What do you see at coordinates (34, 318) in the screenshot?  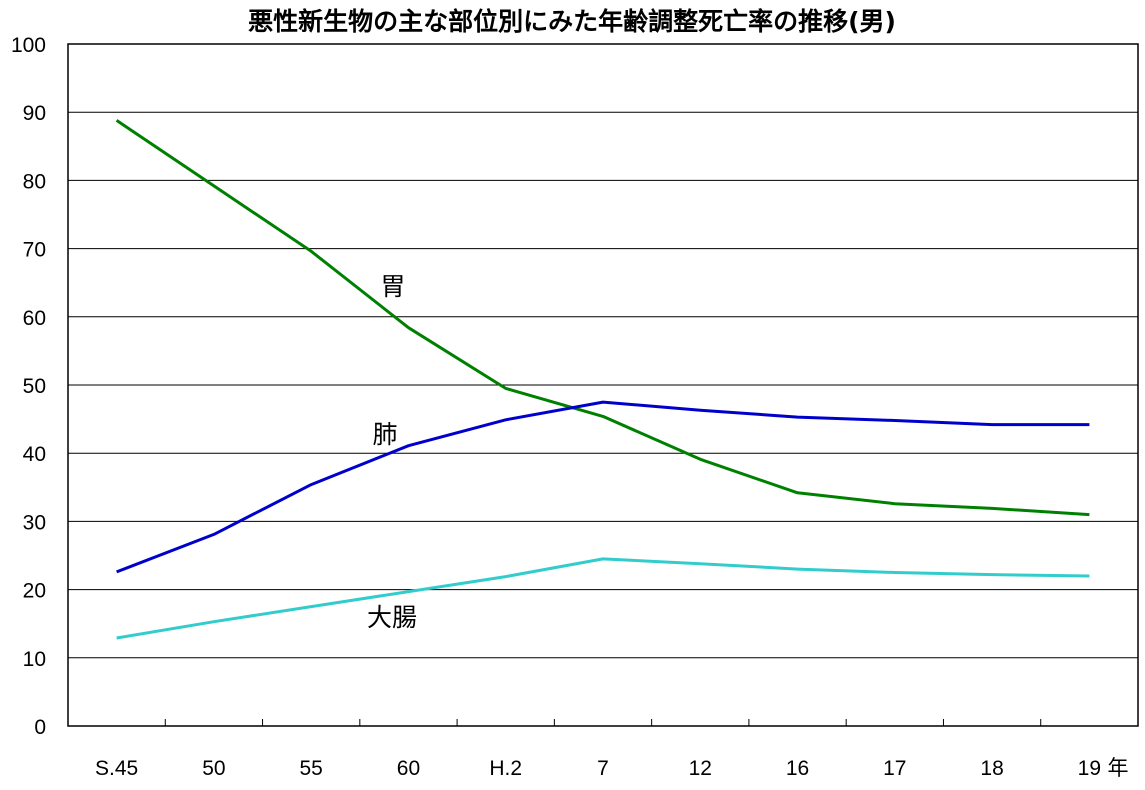 I see `y-tick-label: 60` at bounding box center [34, 318].